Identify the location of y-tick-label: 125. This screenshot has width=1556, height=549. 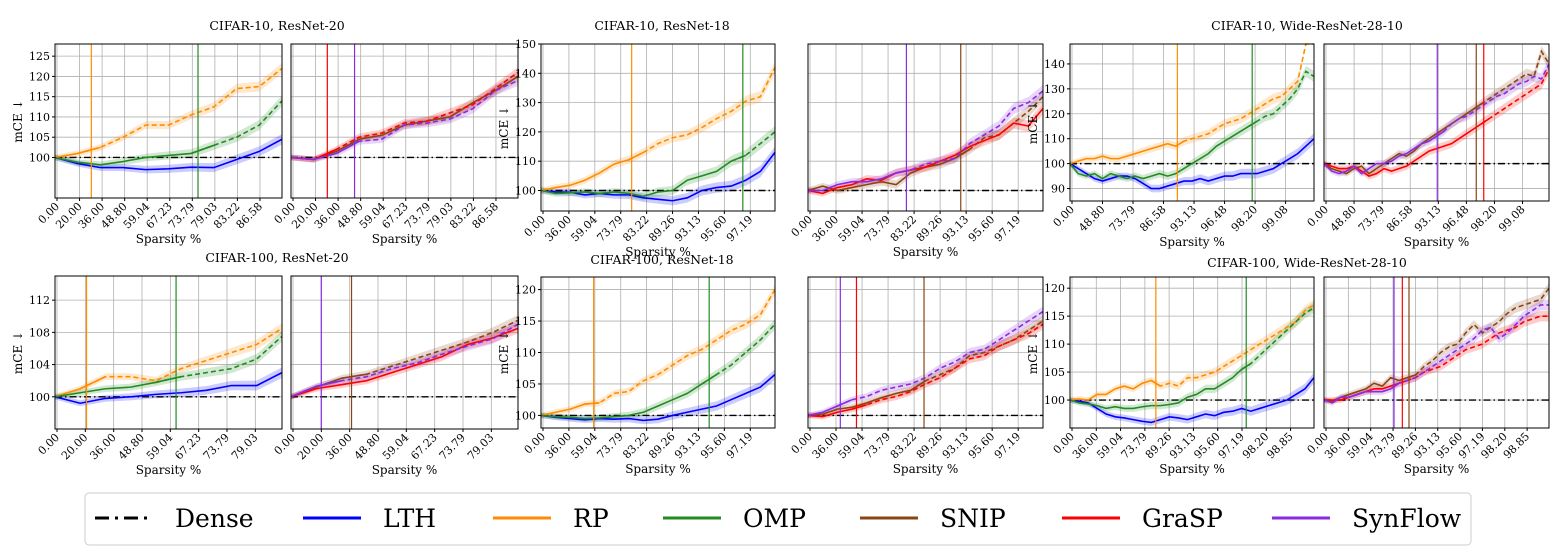
(39, 56).